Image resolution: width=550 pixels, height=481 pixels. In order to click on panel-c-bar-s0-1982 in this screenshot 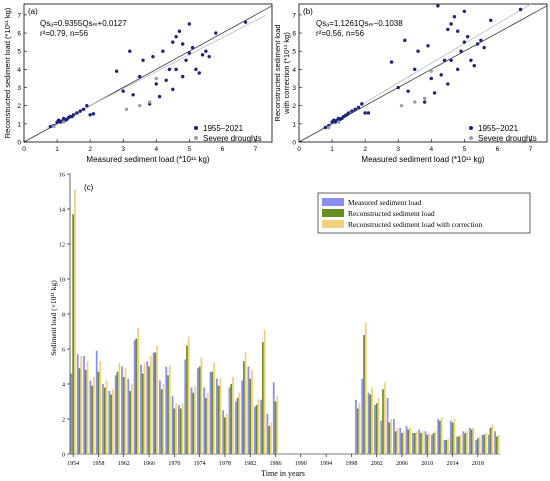, I will do `click(248, 410)`.